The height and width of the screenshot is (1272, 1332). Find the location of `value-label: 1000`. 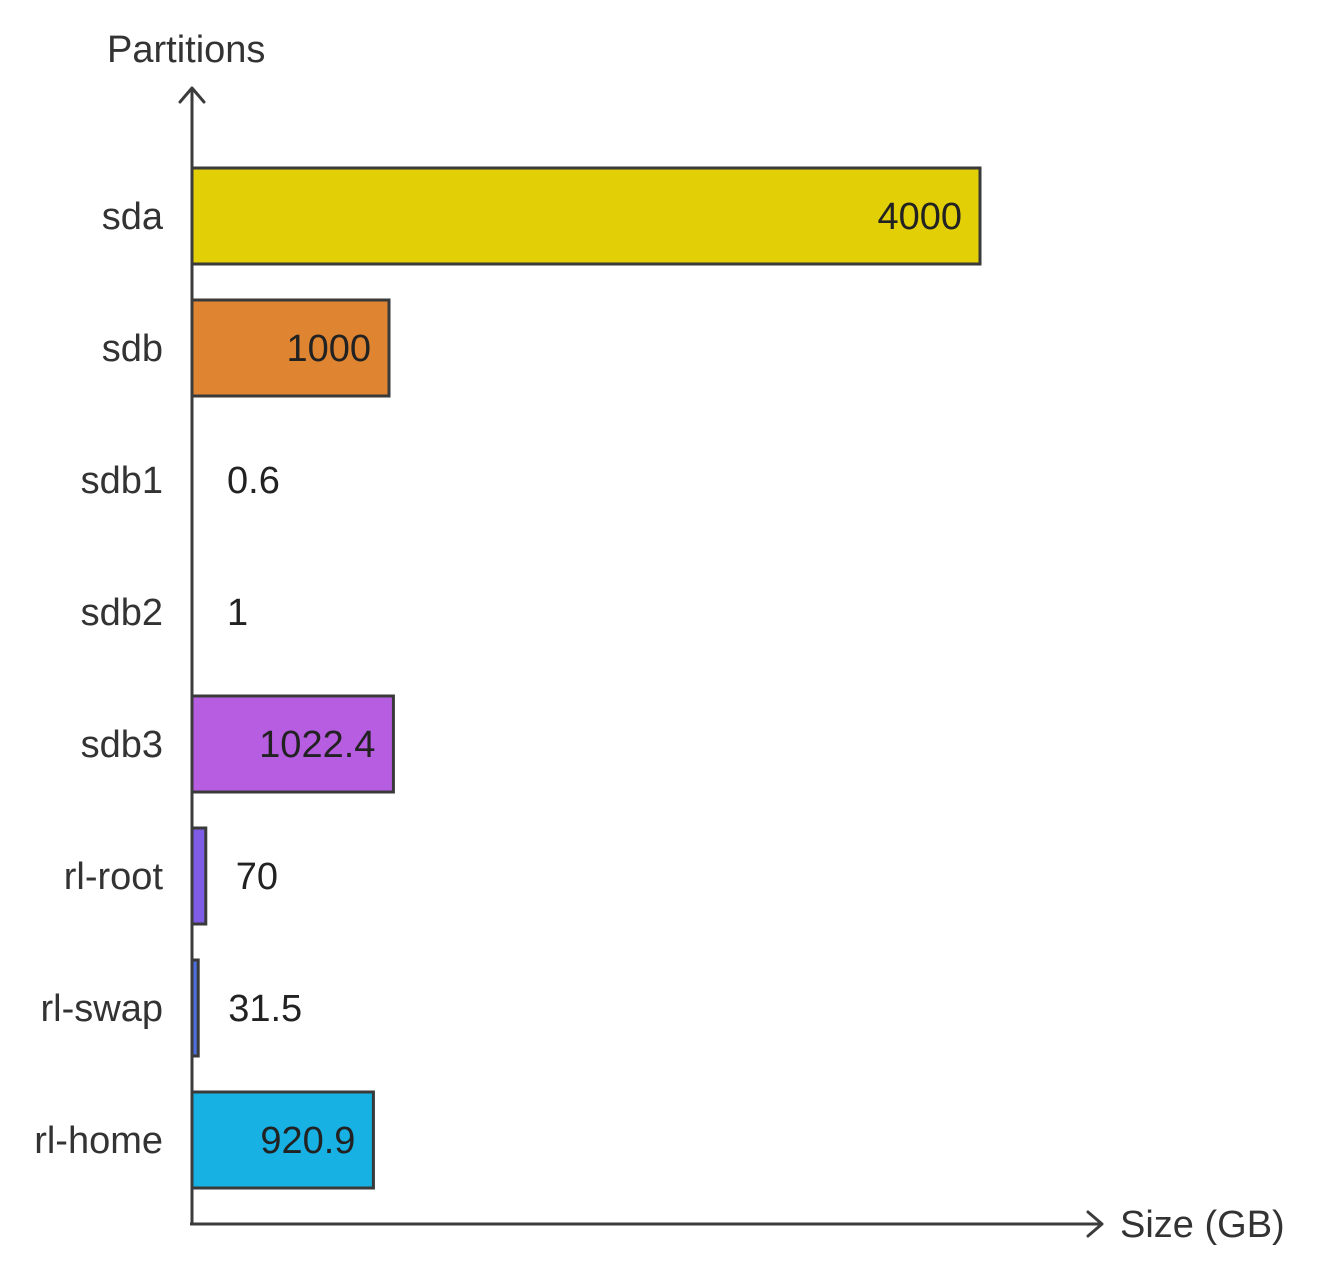

value-label: 1000 is located at coordinates (328, 349).